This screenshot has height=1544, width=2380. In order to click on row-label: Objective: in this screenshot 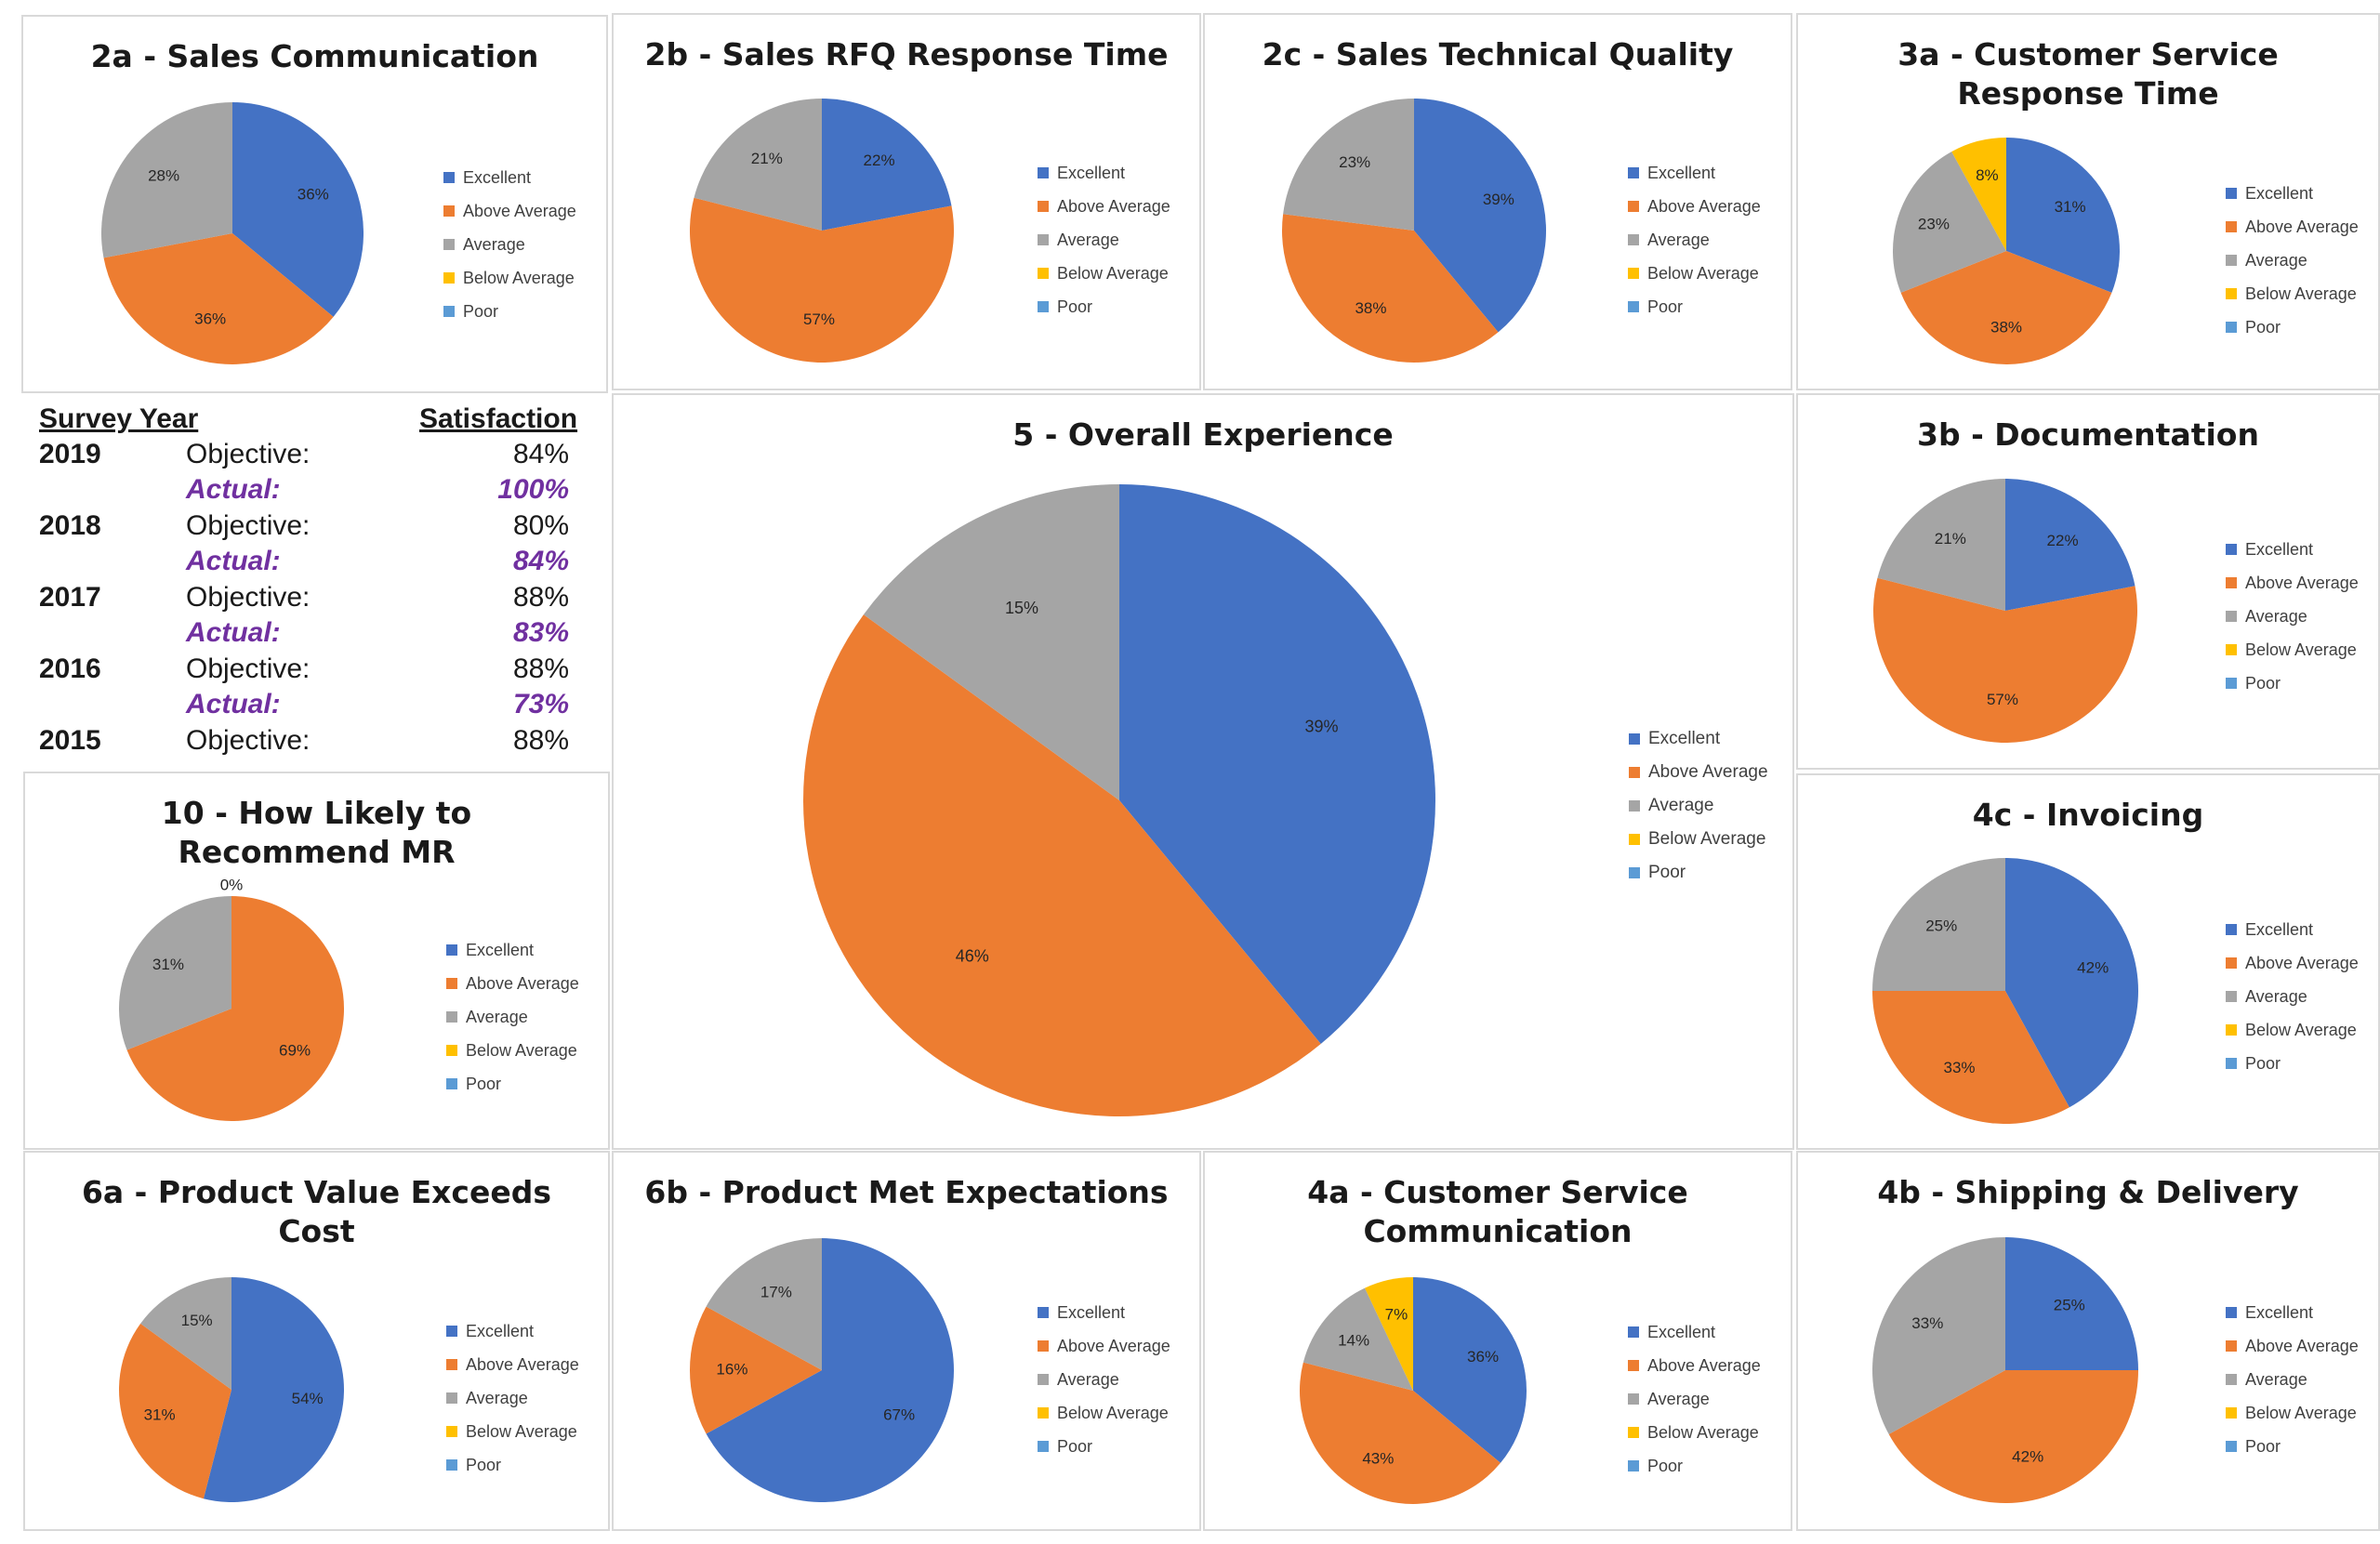, I will do `click(249, 740)`.